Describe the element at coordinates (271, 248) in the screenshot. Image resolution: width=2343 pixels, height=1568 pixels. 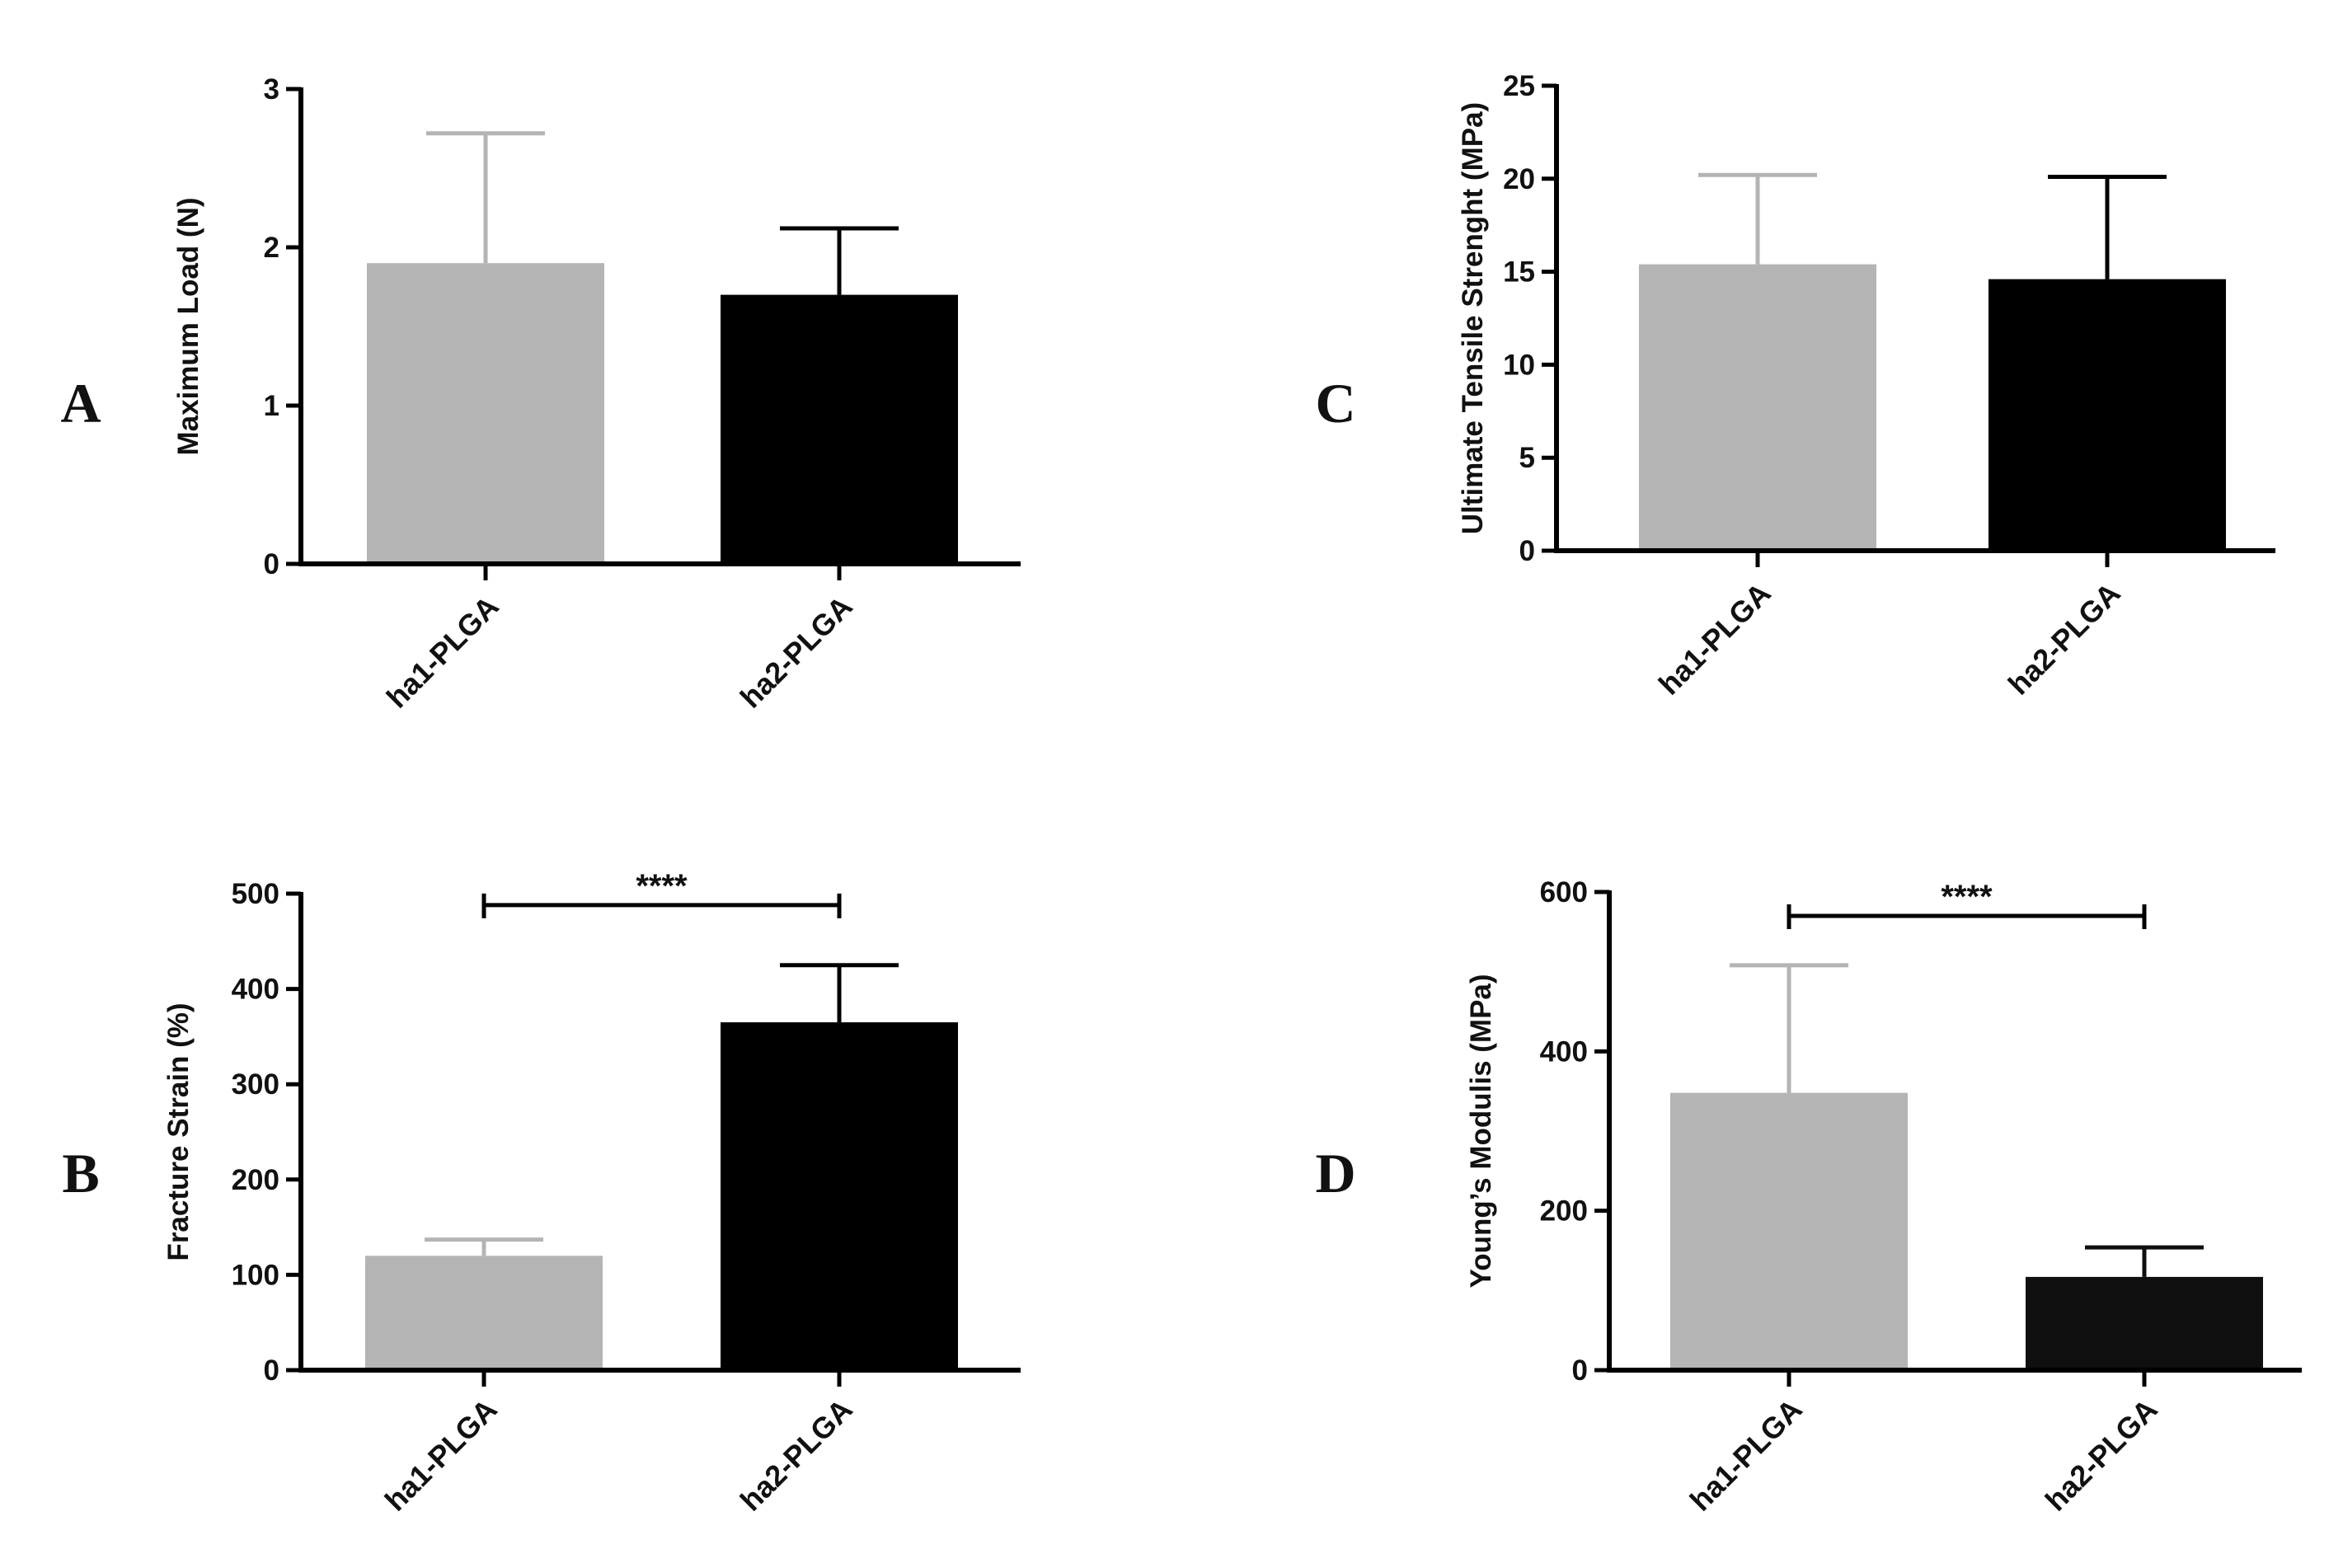
I see `y-tick-label: 2` at that location.